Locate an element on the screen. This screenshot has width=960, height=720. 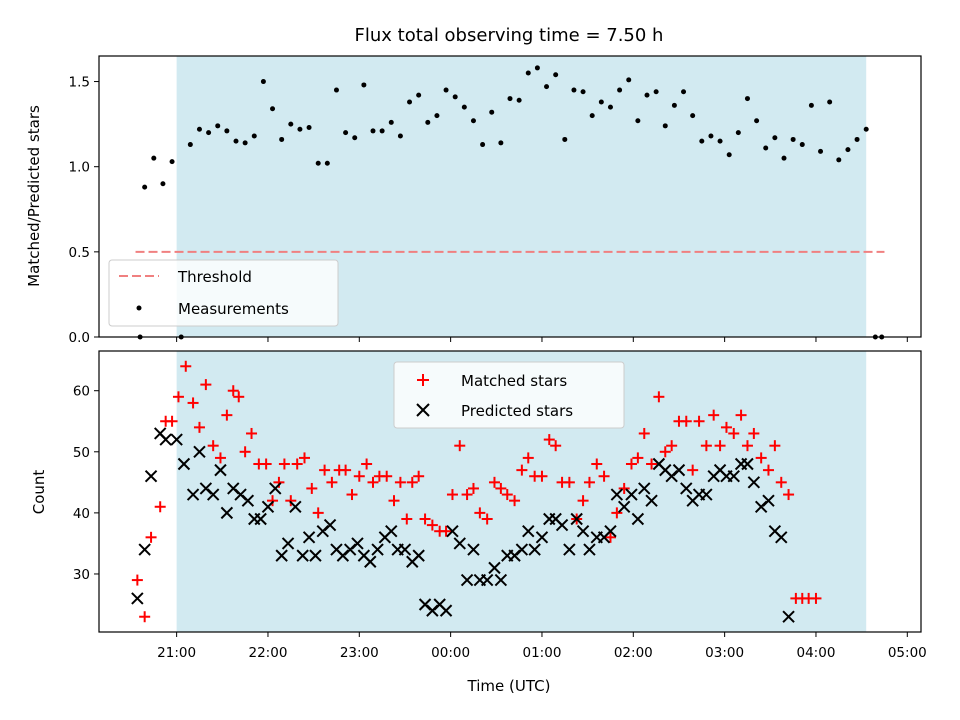
top-y-axis: 0.0 0.5 1.0 1.5 is located at coordinates (84, 210).